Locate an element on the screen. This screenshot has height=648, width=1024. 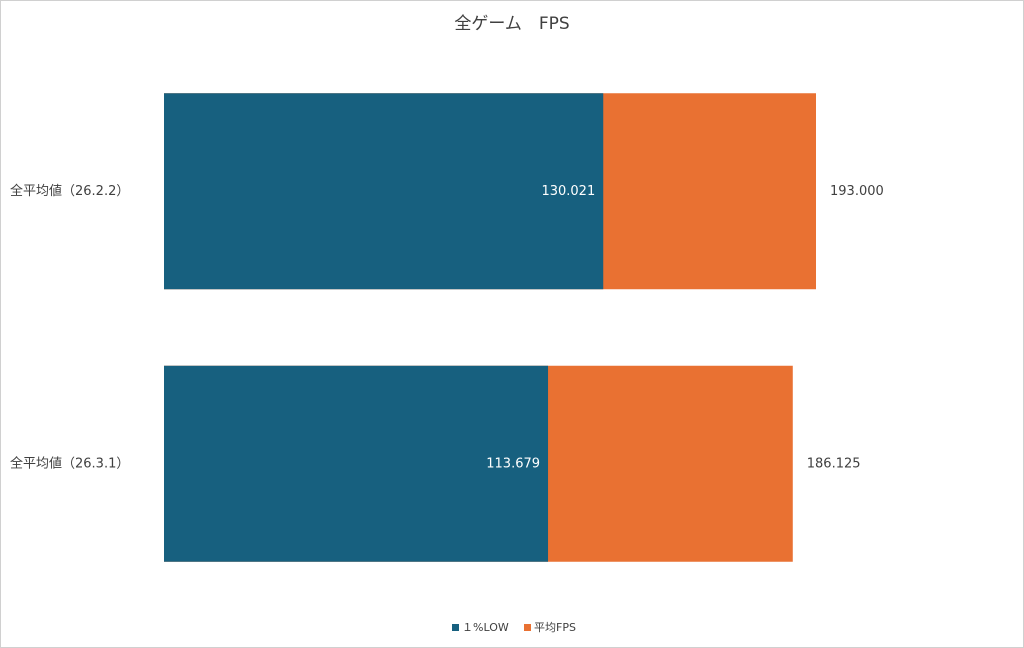
y-tick-label: 全平均値（26.2.2） is located at coordinates (69, 191).